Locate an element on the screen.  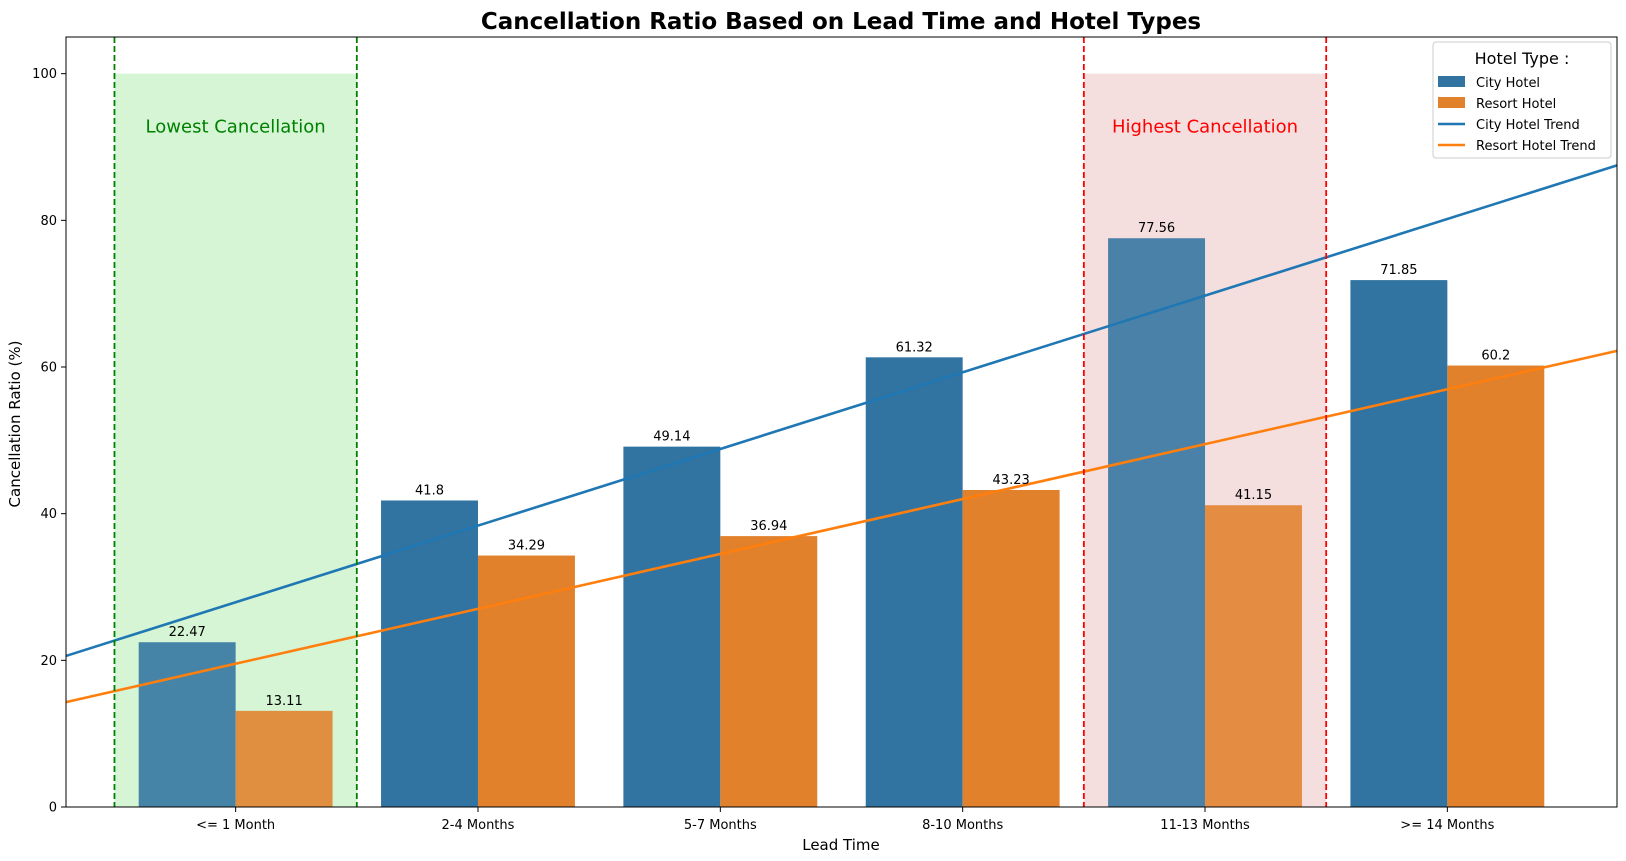
bar-label-0-2: 49.14 is located at coordinates (671, 437).